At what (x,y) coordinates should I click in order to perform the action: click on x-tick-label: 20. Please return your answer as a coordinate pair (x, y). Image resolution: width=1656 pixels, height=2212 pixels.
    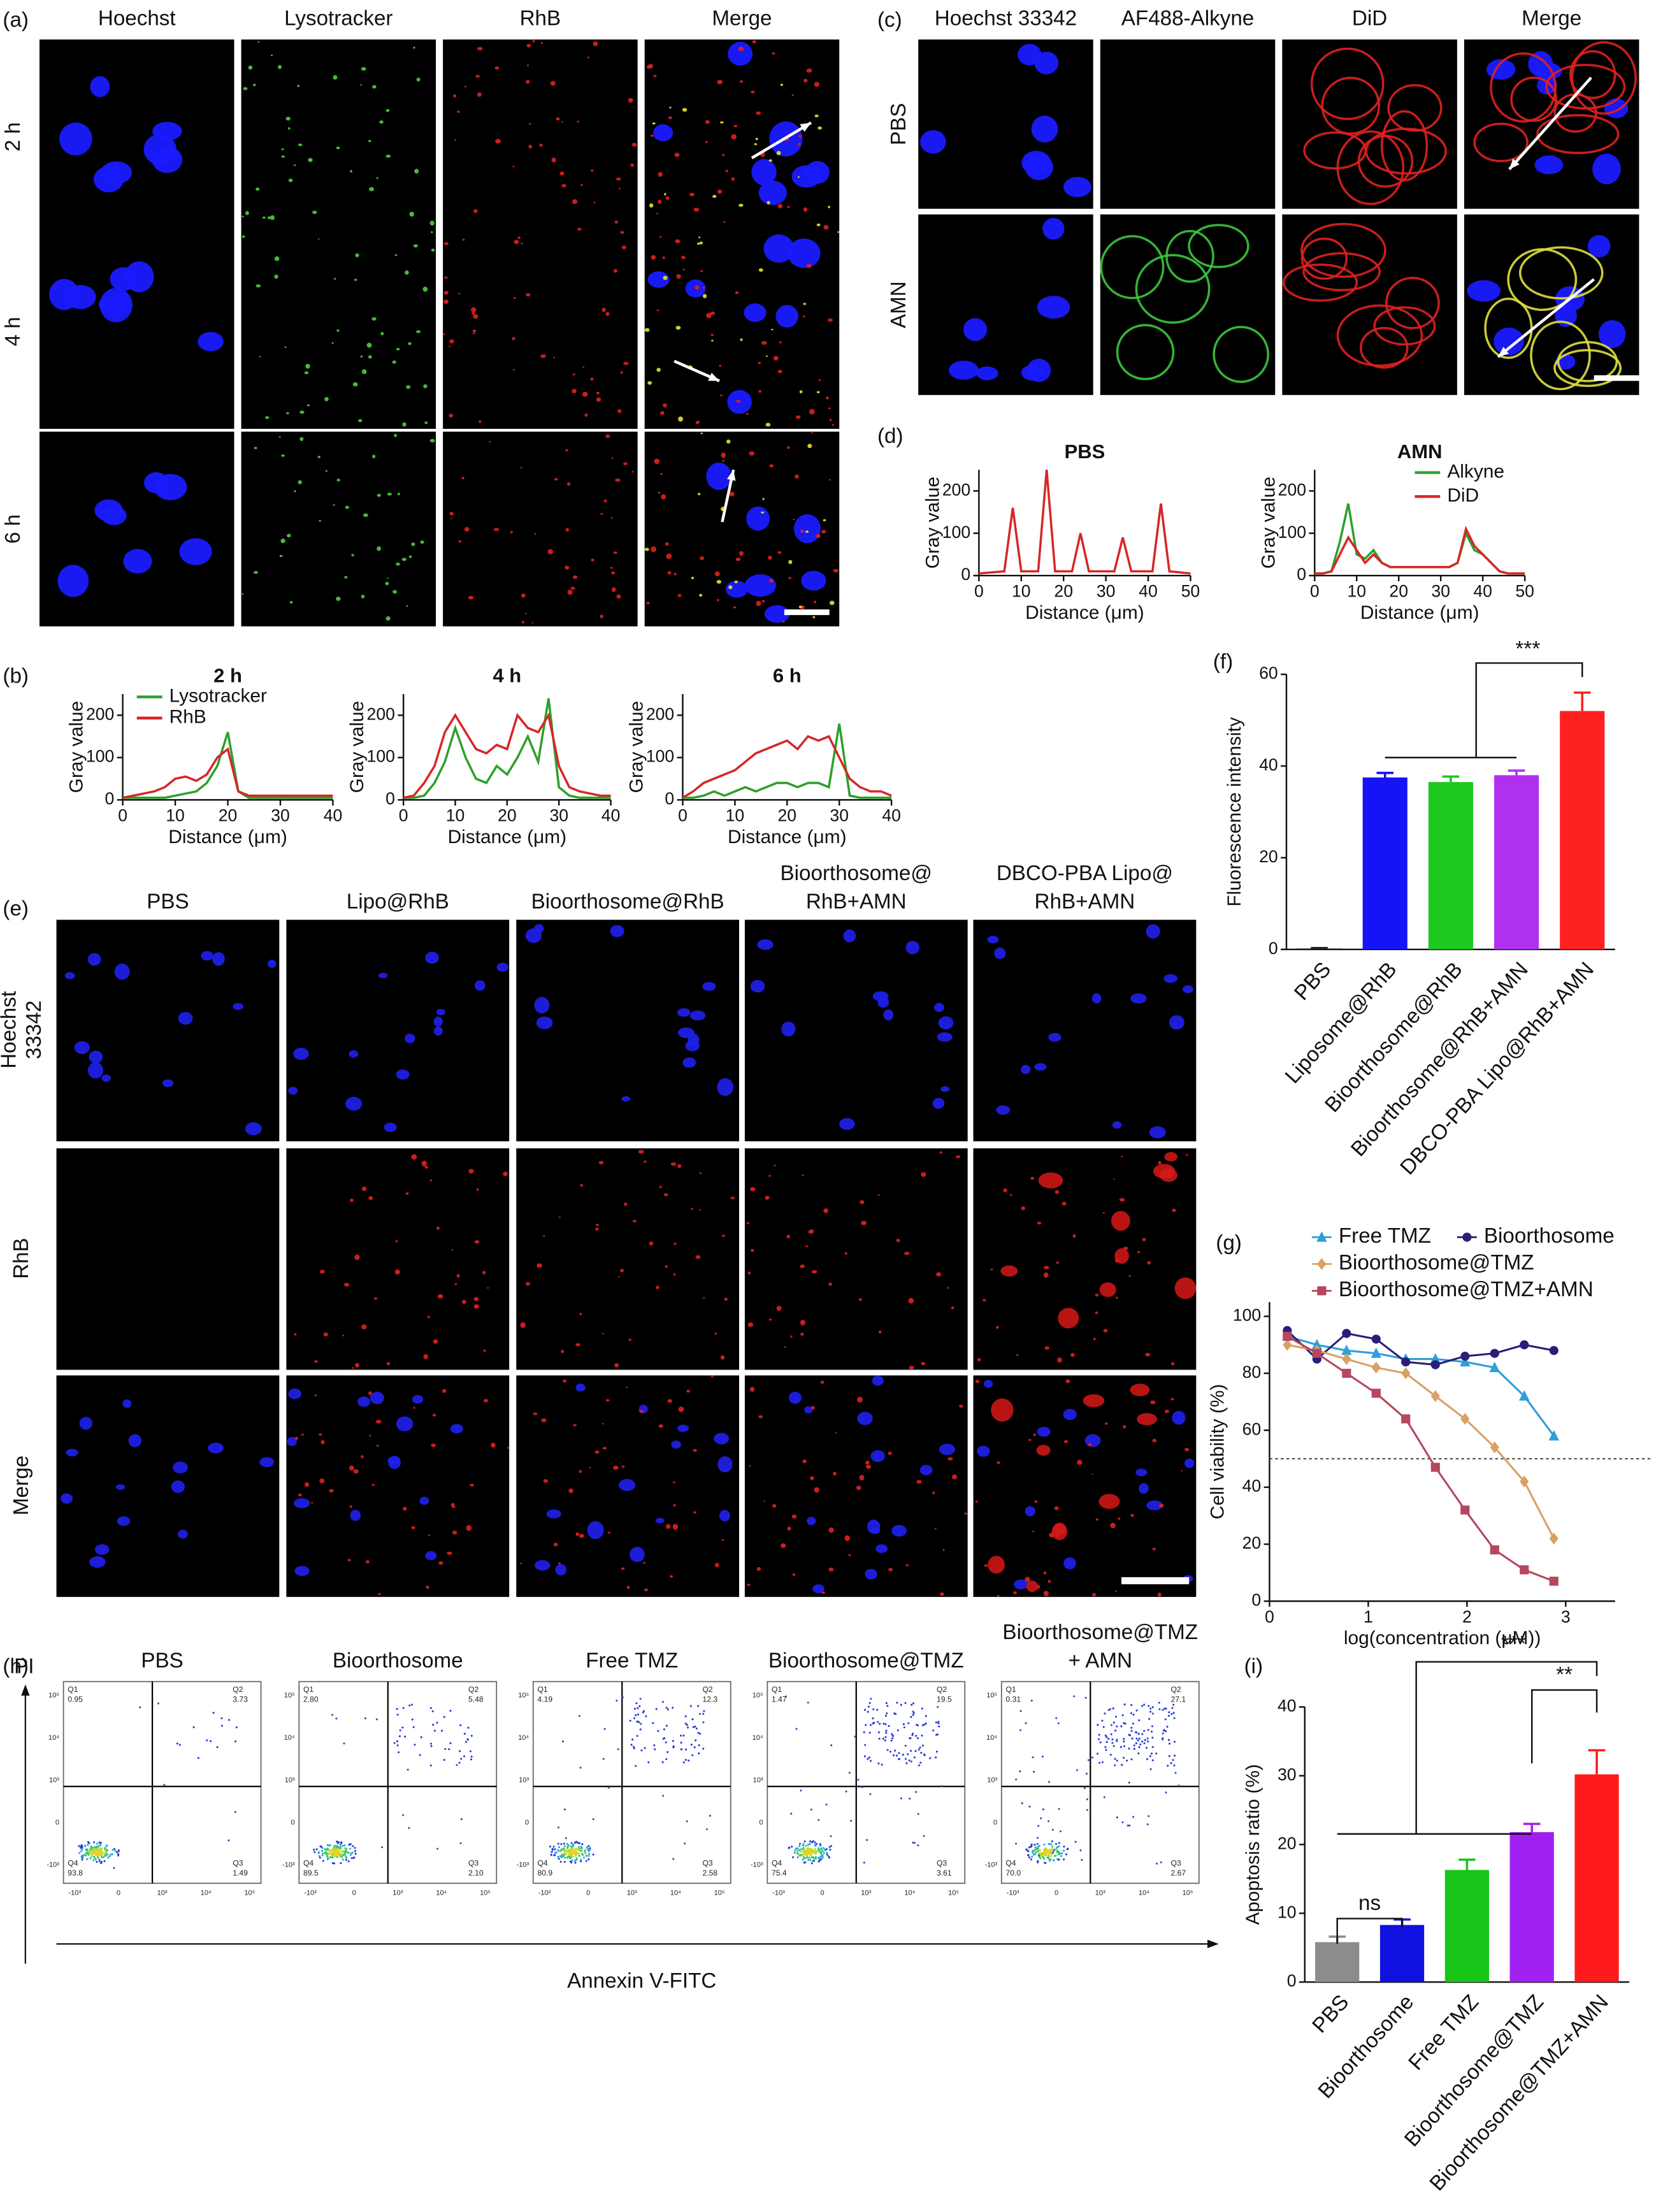
    Looking at the image, I should click on (1063, 592).